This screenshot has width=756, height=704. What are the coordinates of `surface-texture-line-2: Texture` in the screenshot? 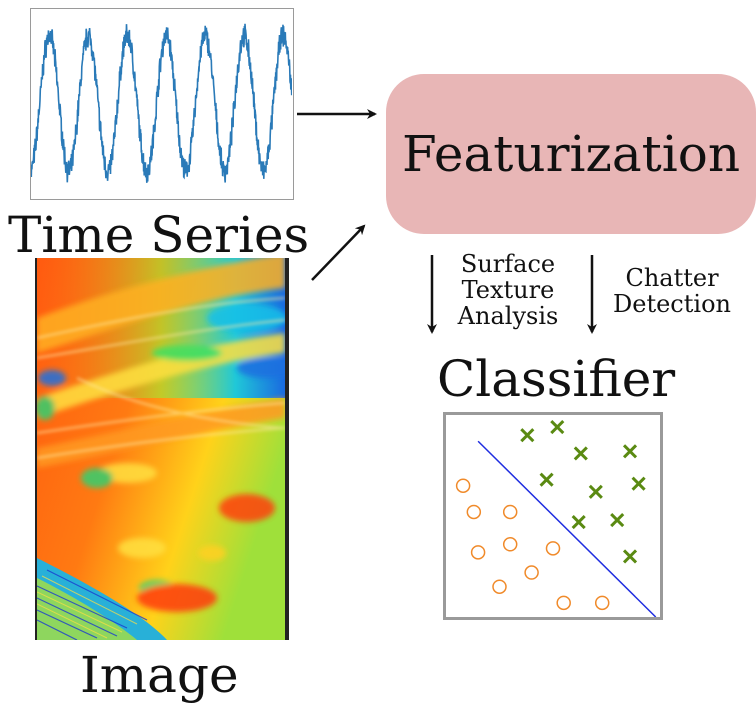 It's located at (508, 289).